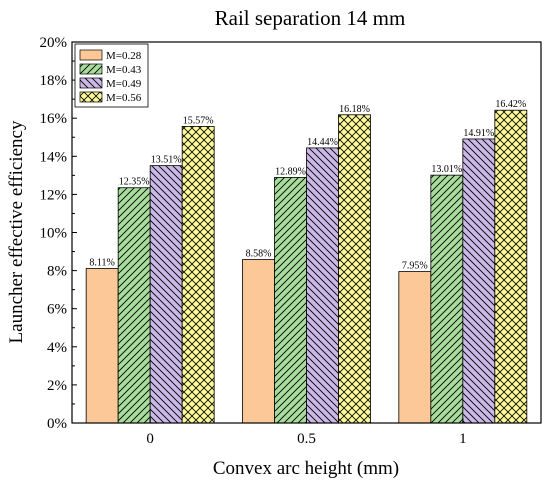  Describe the element at coordinates (510, 266) in the screenshot. I see `bar-hatch-M=0.56-1` at that location.